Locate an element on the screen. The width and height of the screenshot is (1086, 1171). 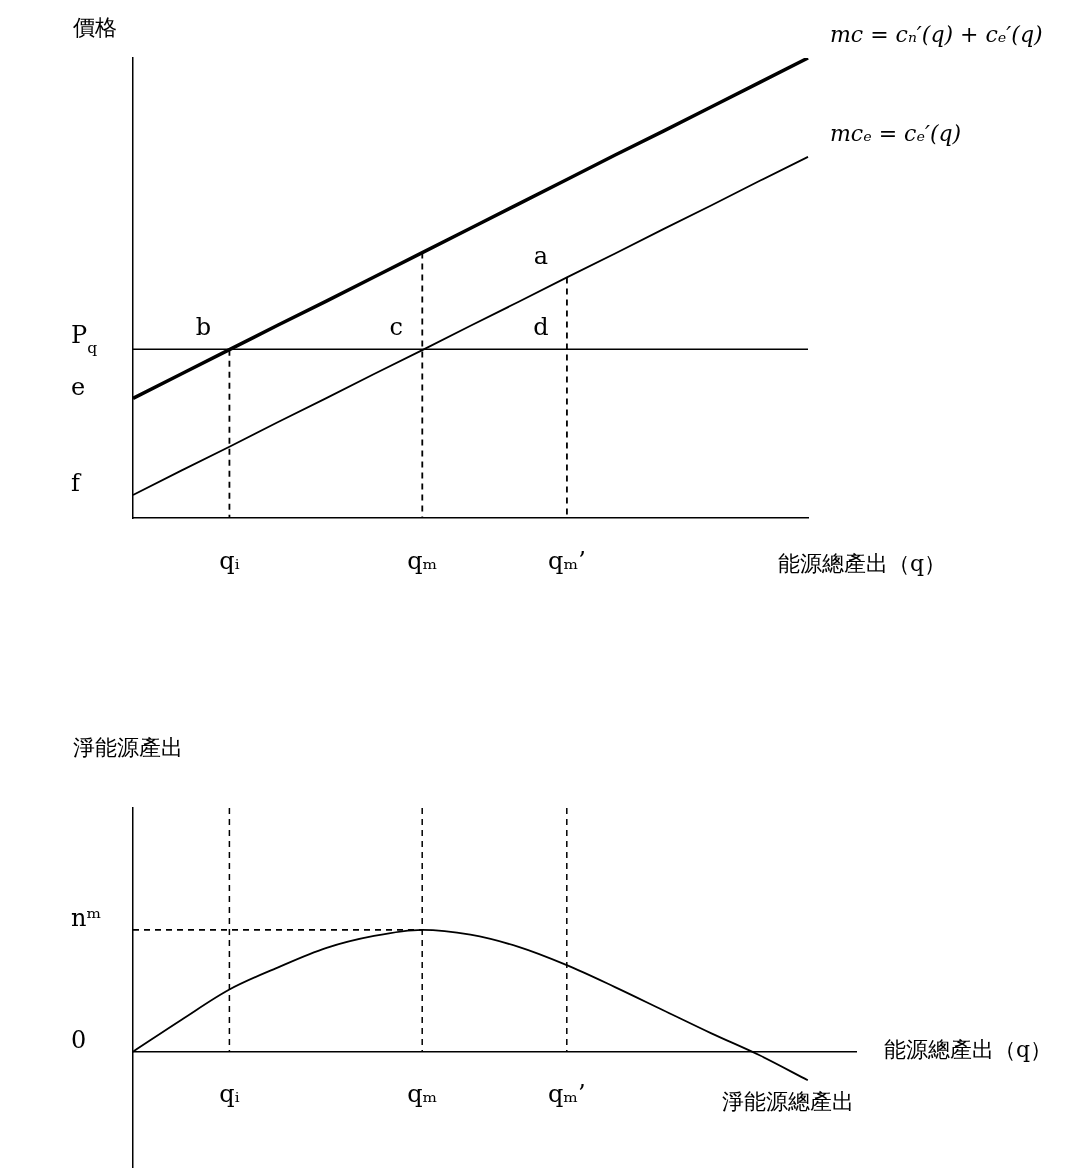
y-axis-title: 淨能源產出 is located at coordinates (128, 747).